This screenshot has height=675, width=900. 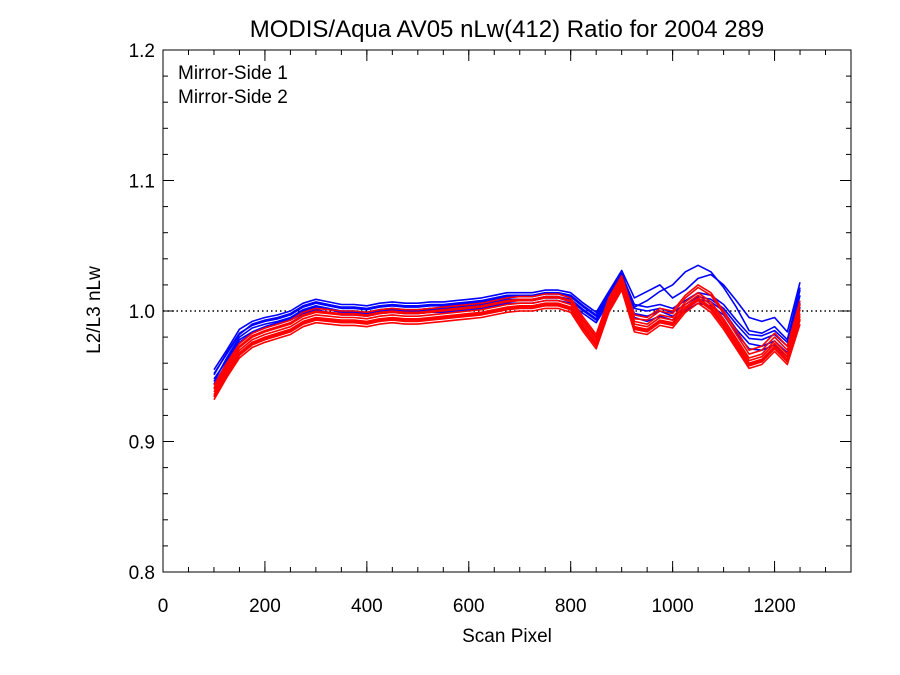 I want to click on x-tick-label: 1000, so click(x=672, y=606).